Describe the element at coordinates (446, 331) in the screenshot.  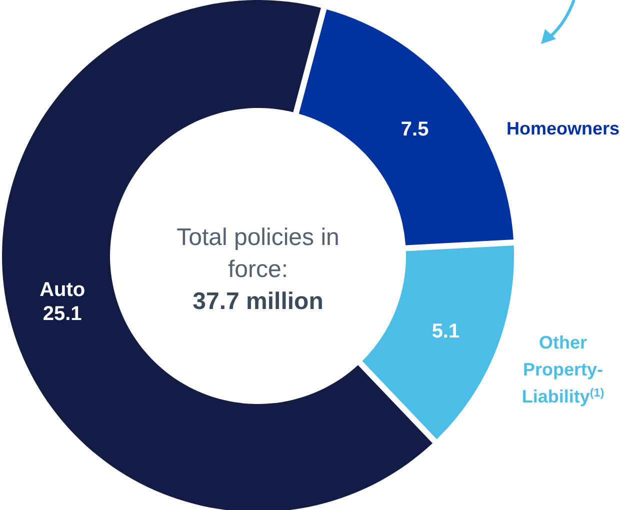
I see `data-label: 5.1` at that location.